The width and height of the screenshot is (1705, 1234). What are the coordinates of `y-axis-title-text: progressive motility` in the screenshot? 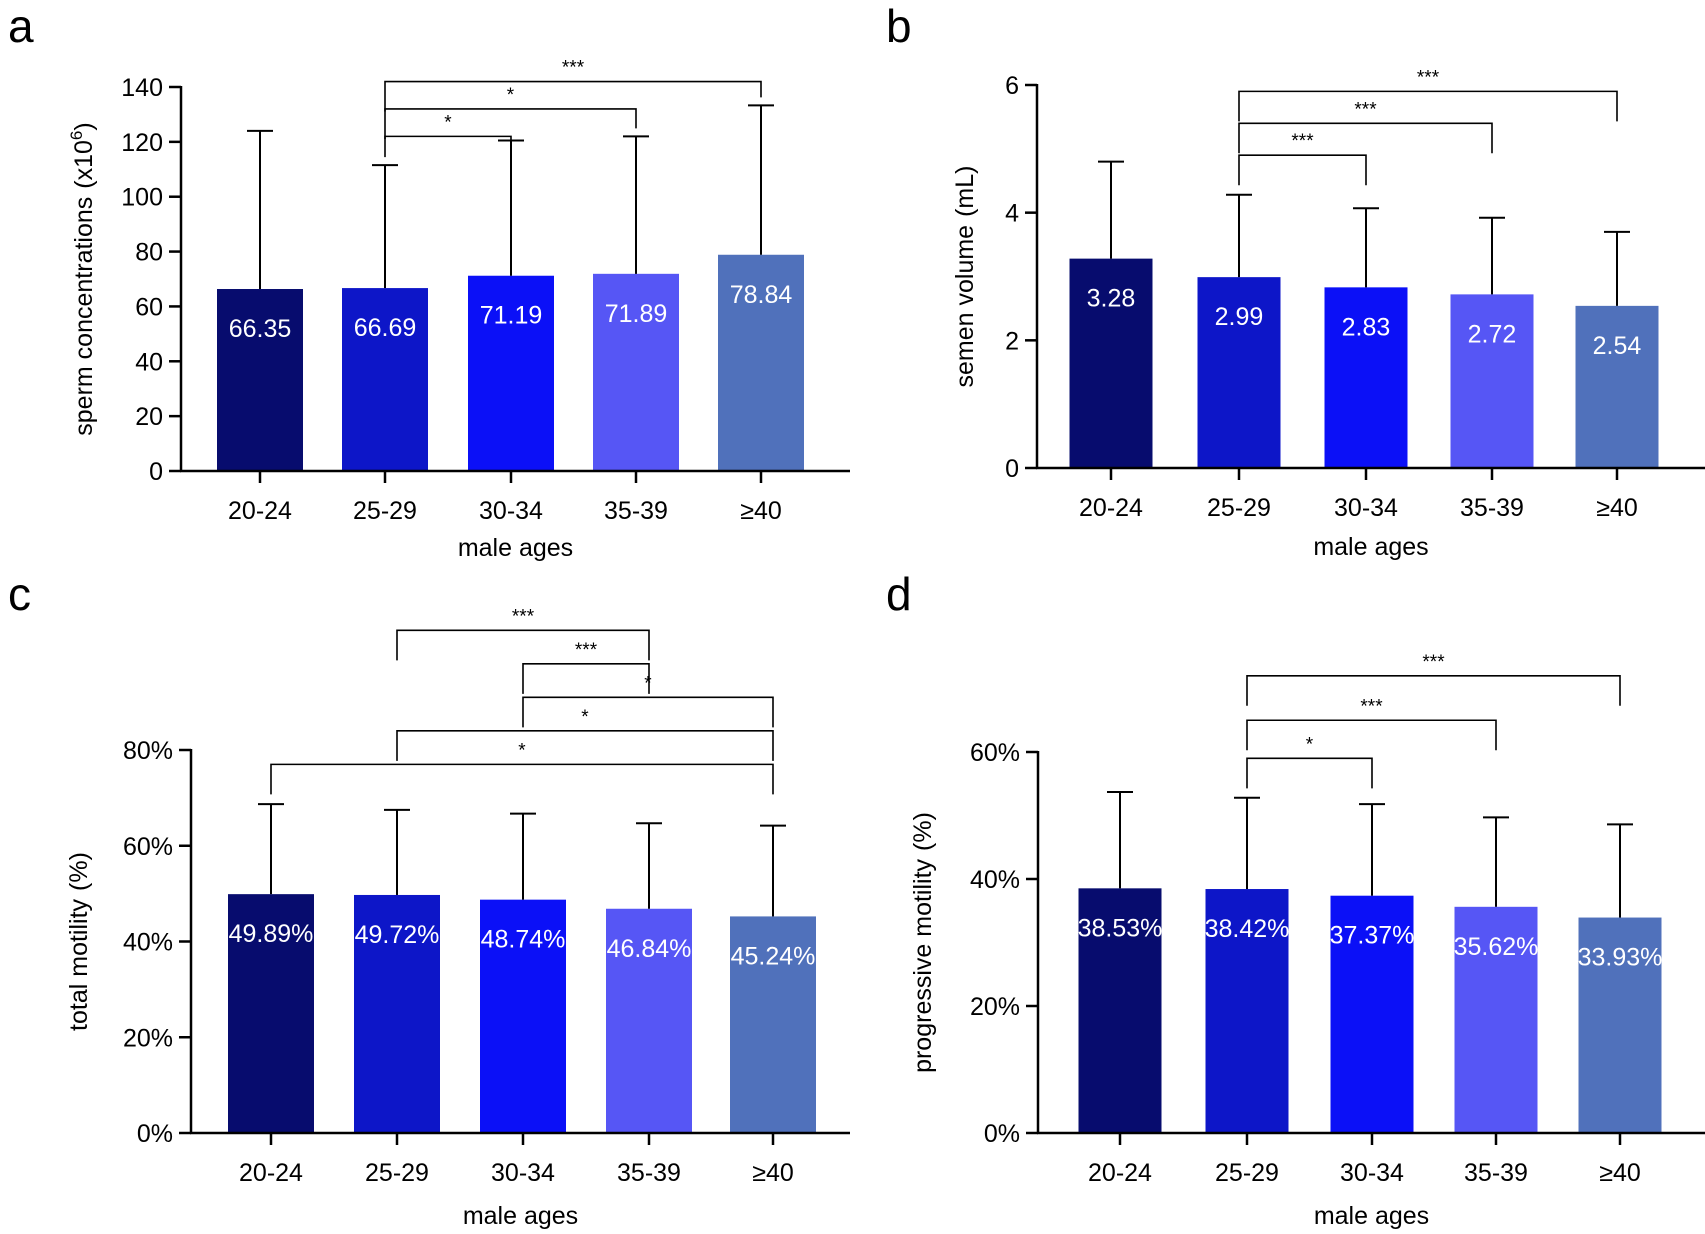 It's located at (923, 965).